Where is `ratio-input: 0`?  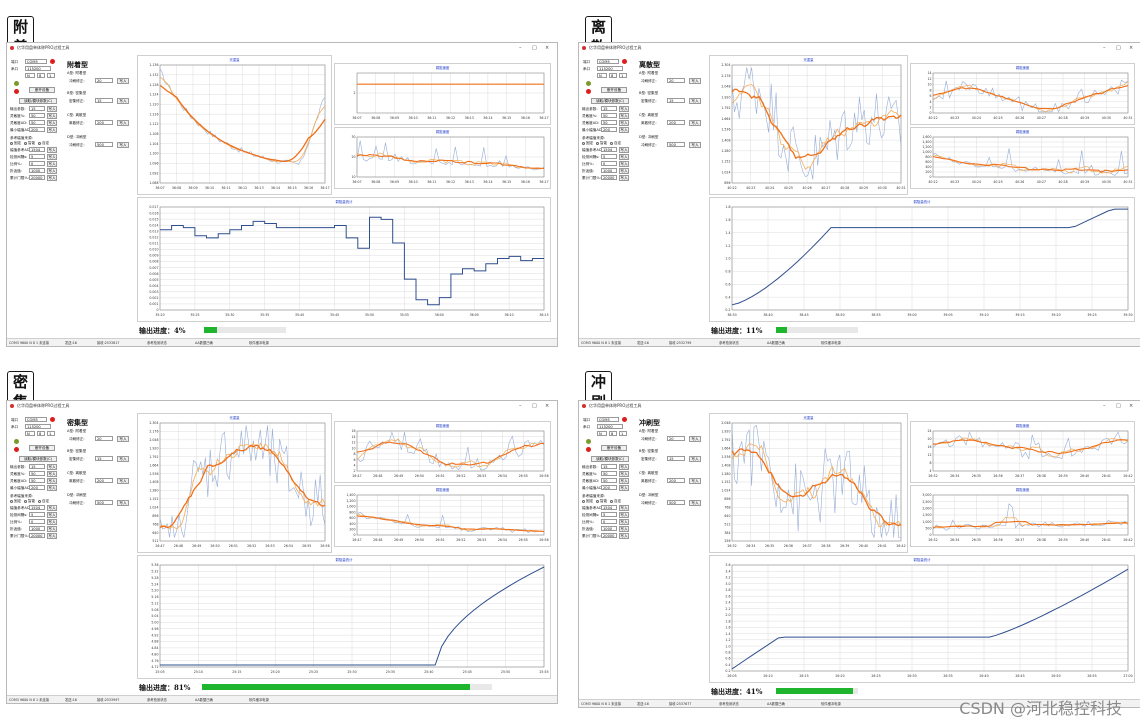
ratio-input: 0 is located at coordinates (609, 163).